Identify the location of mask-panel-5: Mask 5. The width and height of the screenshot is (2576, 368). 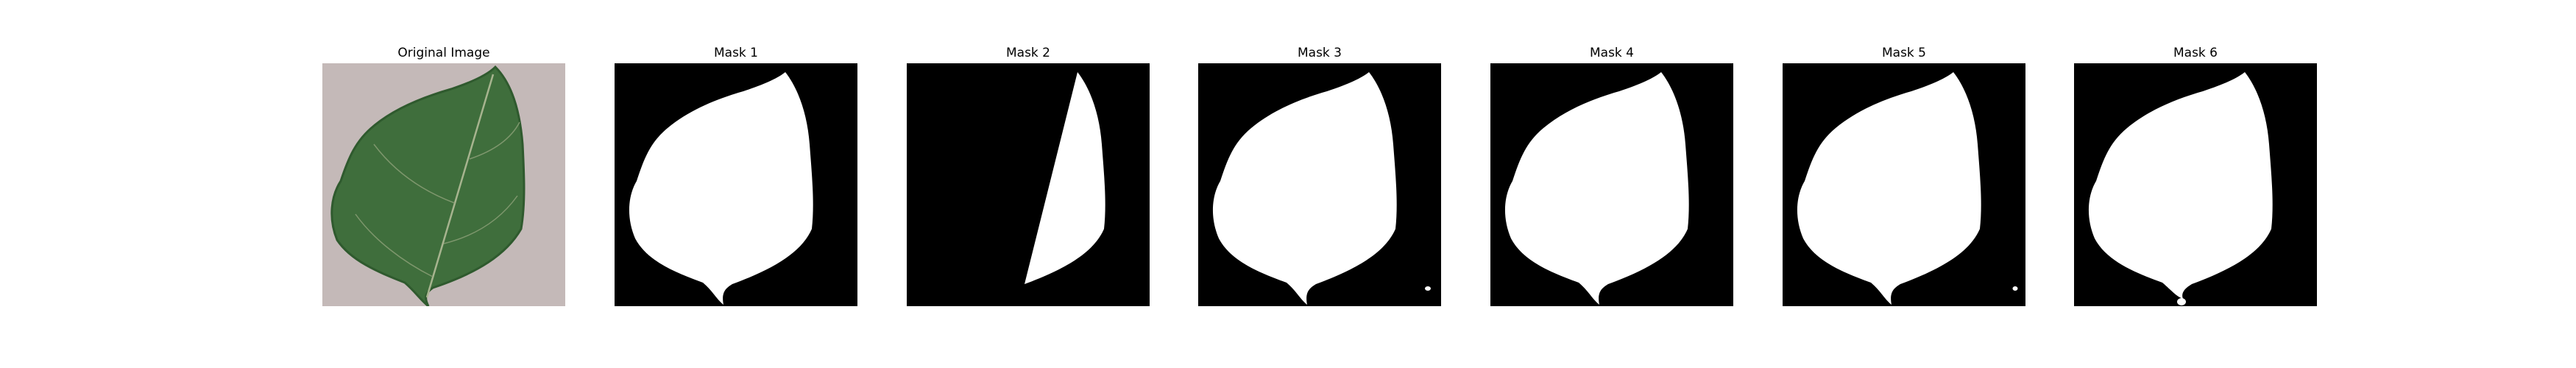
(1904, 175).